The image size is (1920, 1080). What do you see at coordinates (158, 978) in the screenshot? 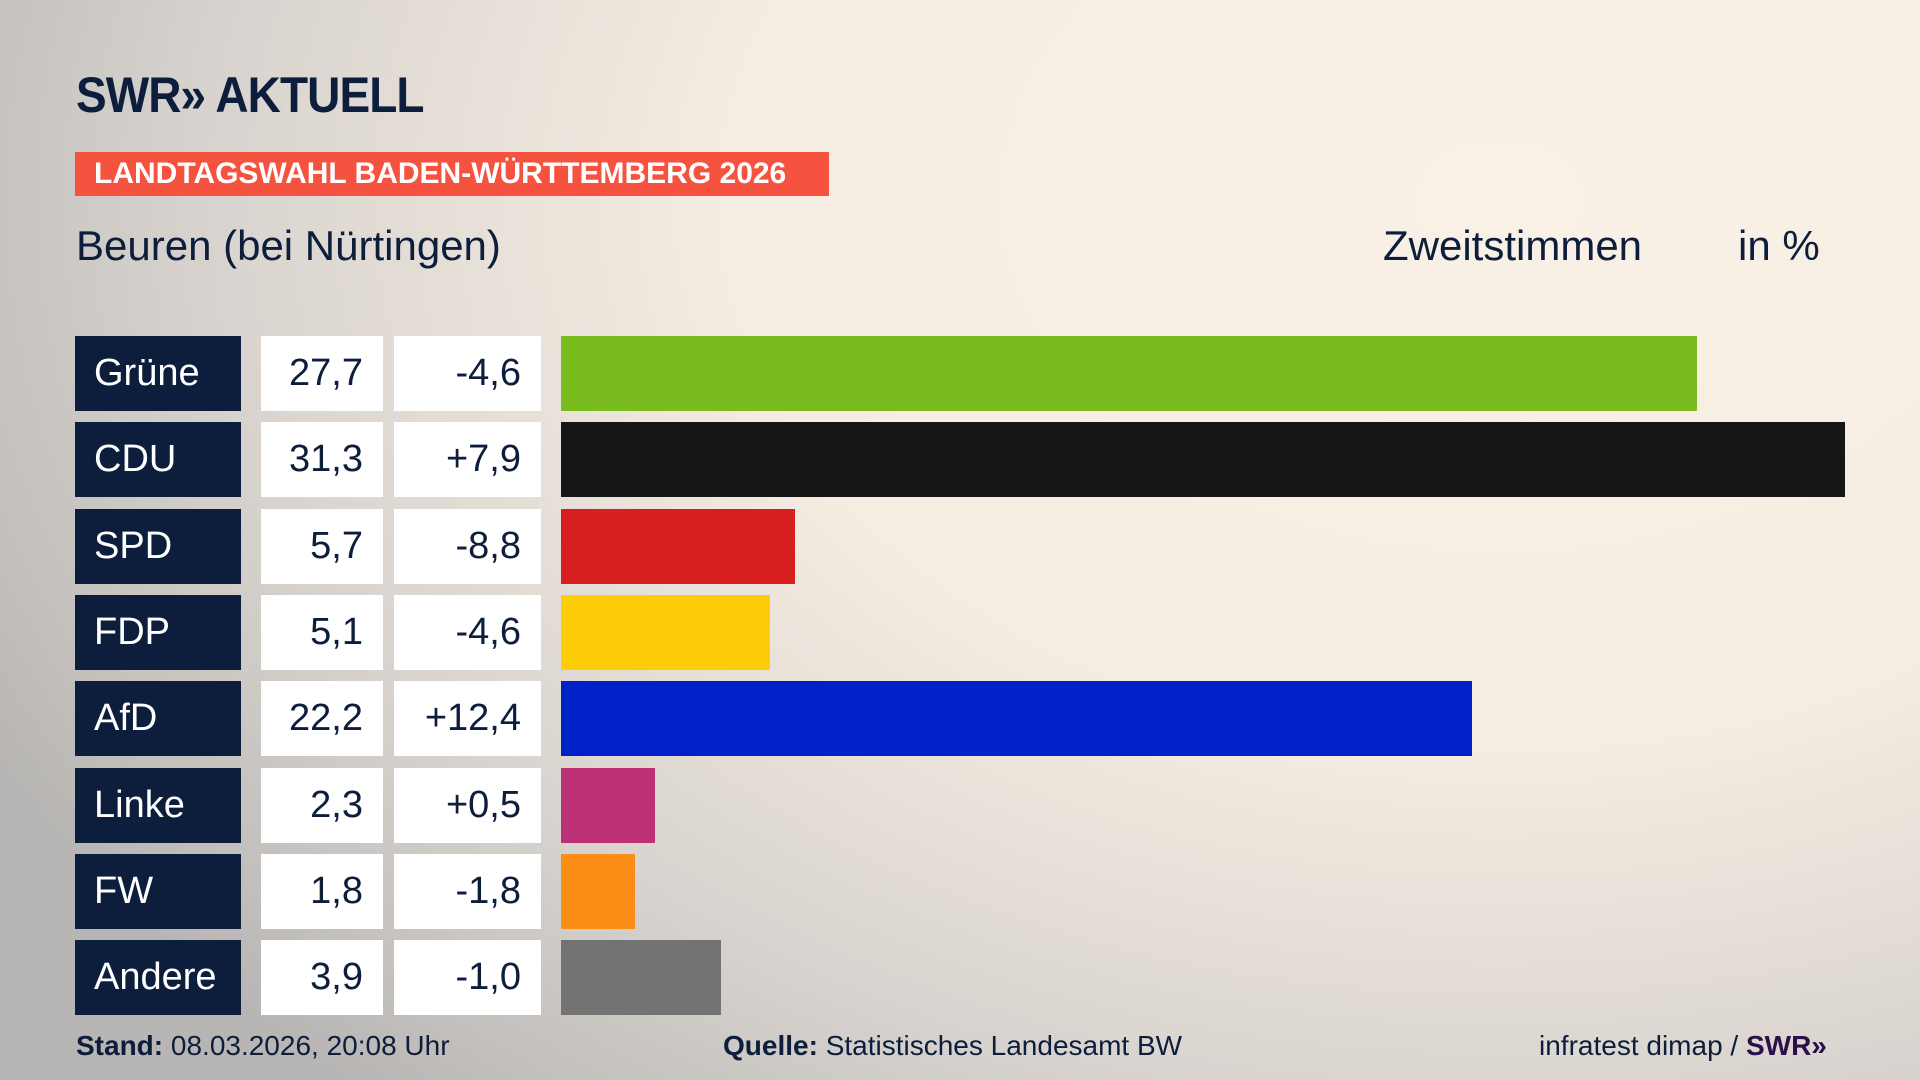
I see `party-label: Andere` at bounding box center [158, 978].